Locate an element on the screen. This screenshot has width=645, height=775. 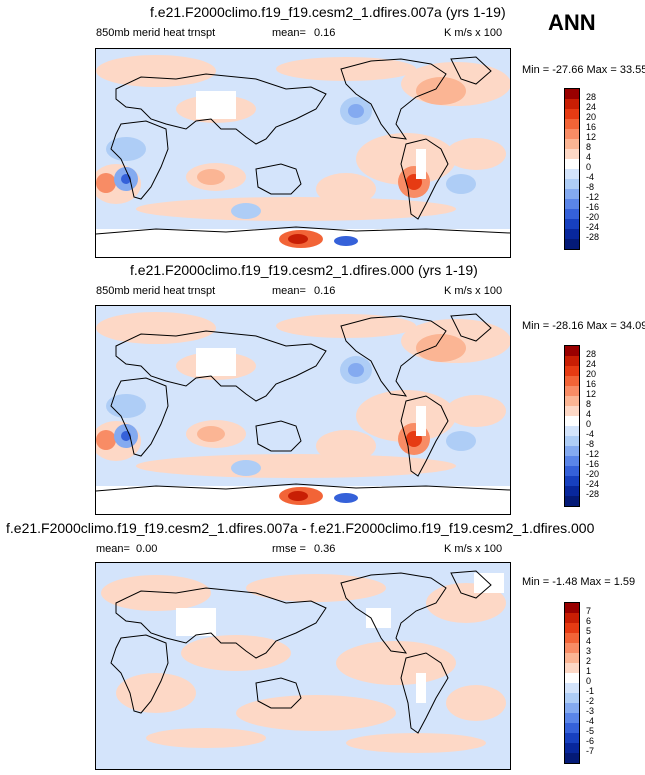
panel2-mean-label: mean= is located at coordinates (289, 291).